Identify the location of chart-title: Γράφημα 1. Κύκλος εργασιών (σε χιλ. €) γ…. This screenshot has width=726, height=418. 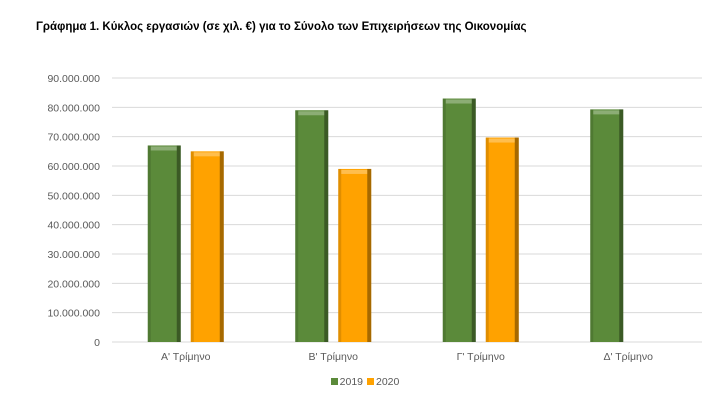
(281, 27).